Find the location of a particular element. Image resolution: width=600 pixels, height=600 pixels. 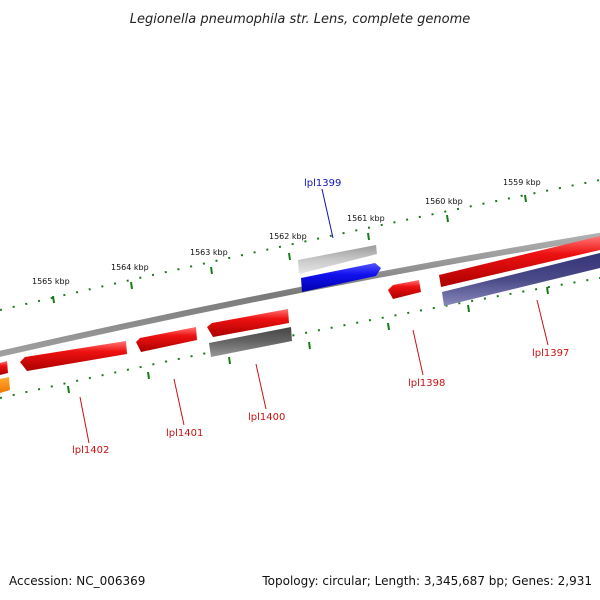

gene-feature-navy is located at coordinates (521, 279).